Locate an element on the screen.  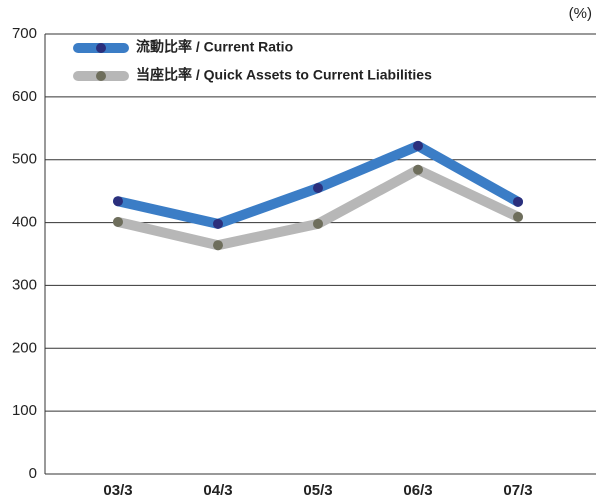
y-tick-label: 300 is located at coordinates (24, 284).